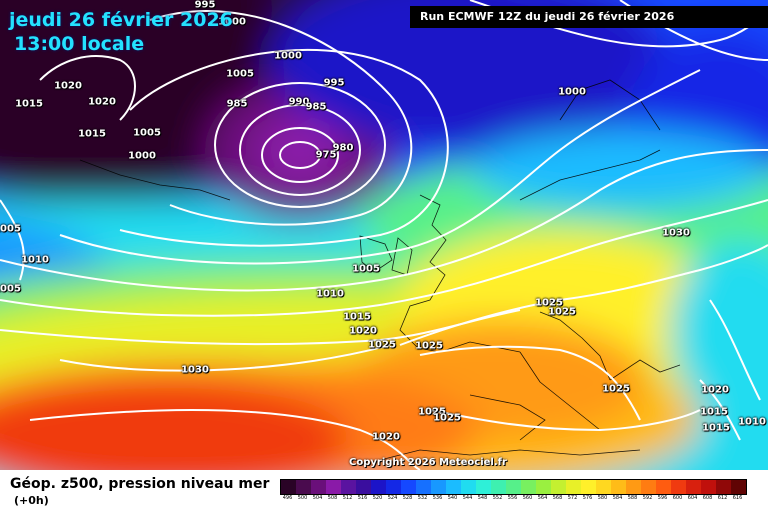  What do you see at coordinates (407, 498) in the screenshot?
I see `legend-value-label: 528` at bounding box center [407, 498].